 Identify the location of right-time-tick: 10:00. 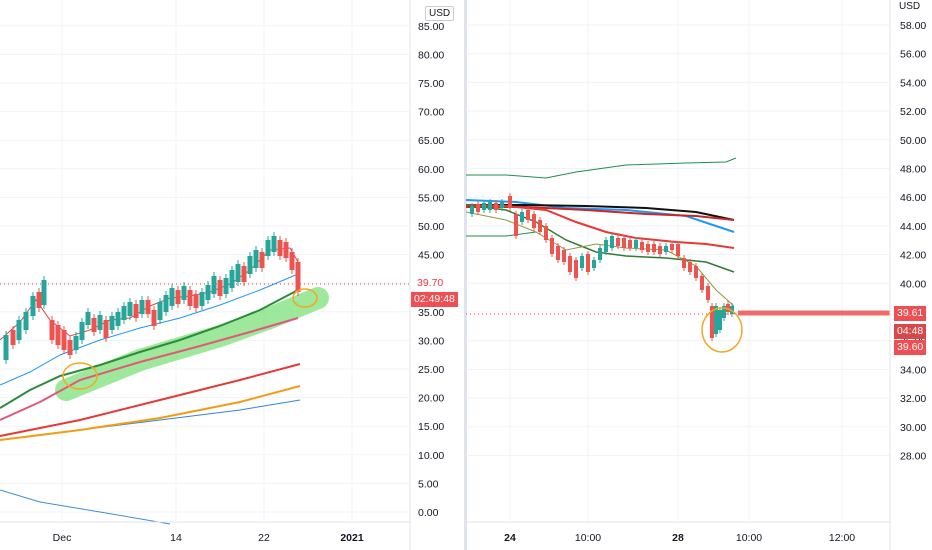
(588, 538).